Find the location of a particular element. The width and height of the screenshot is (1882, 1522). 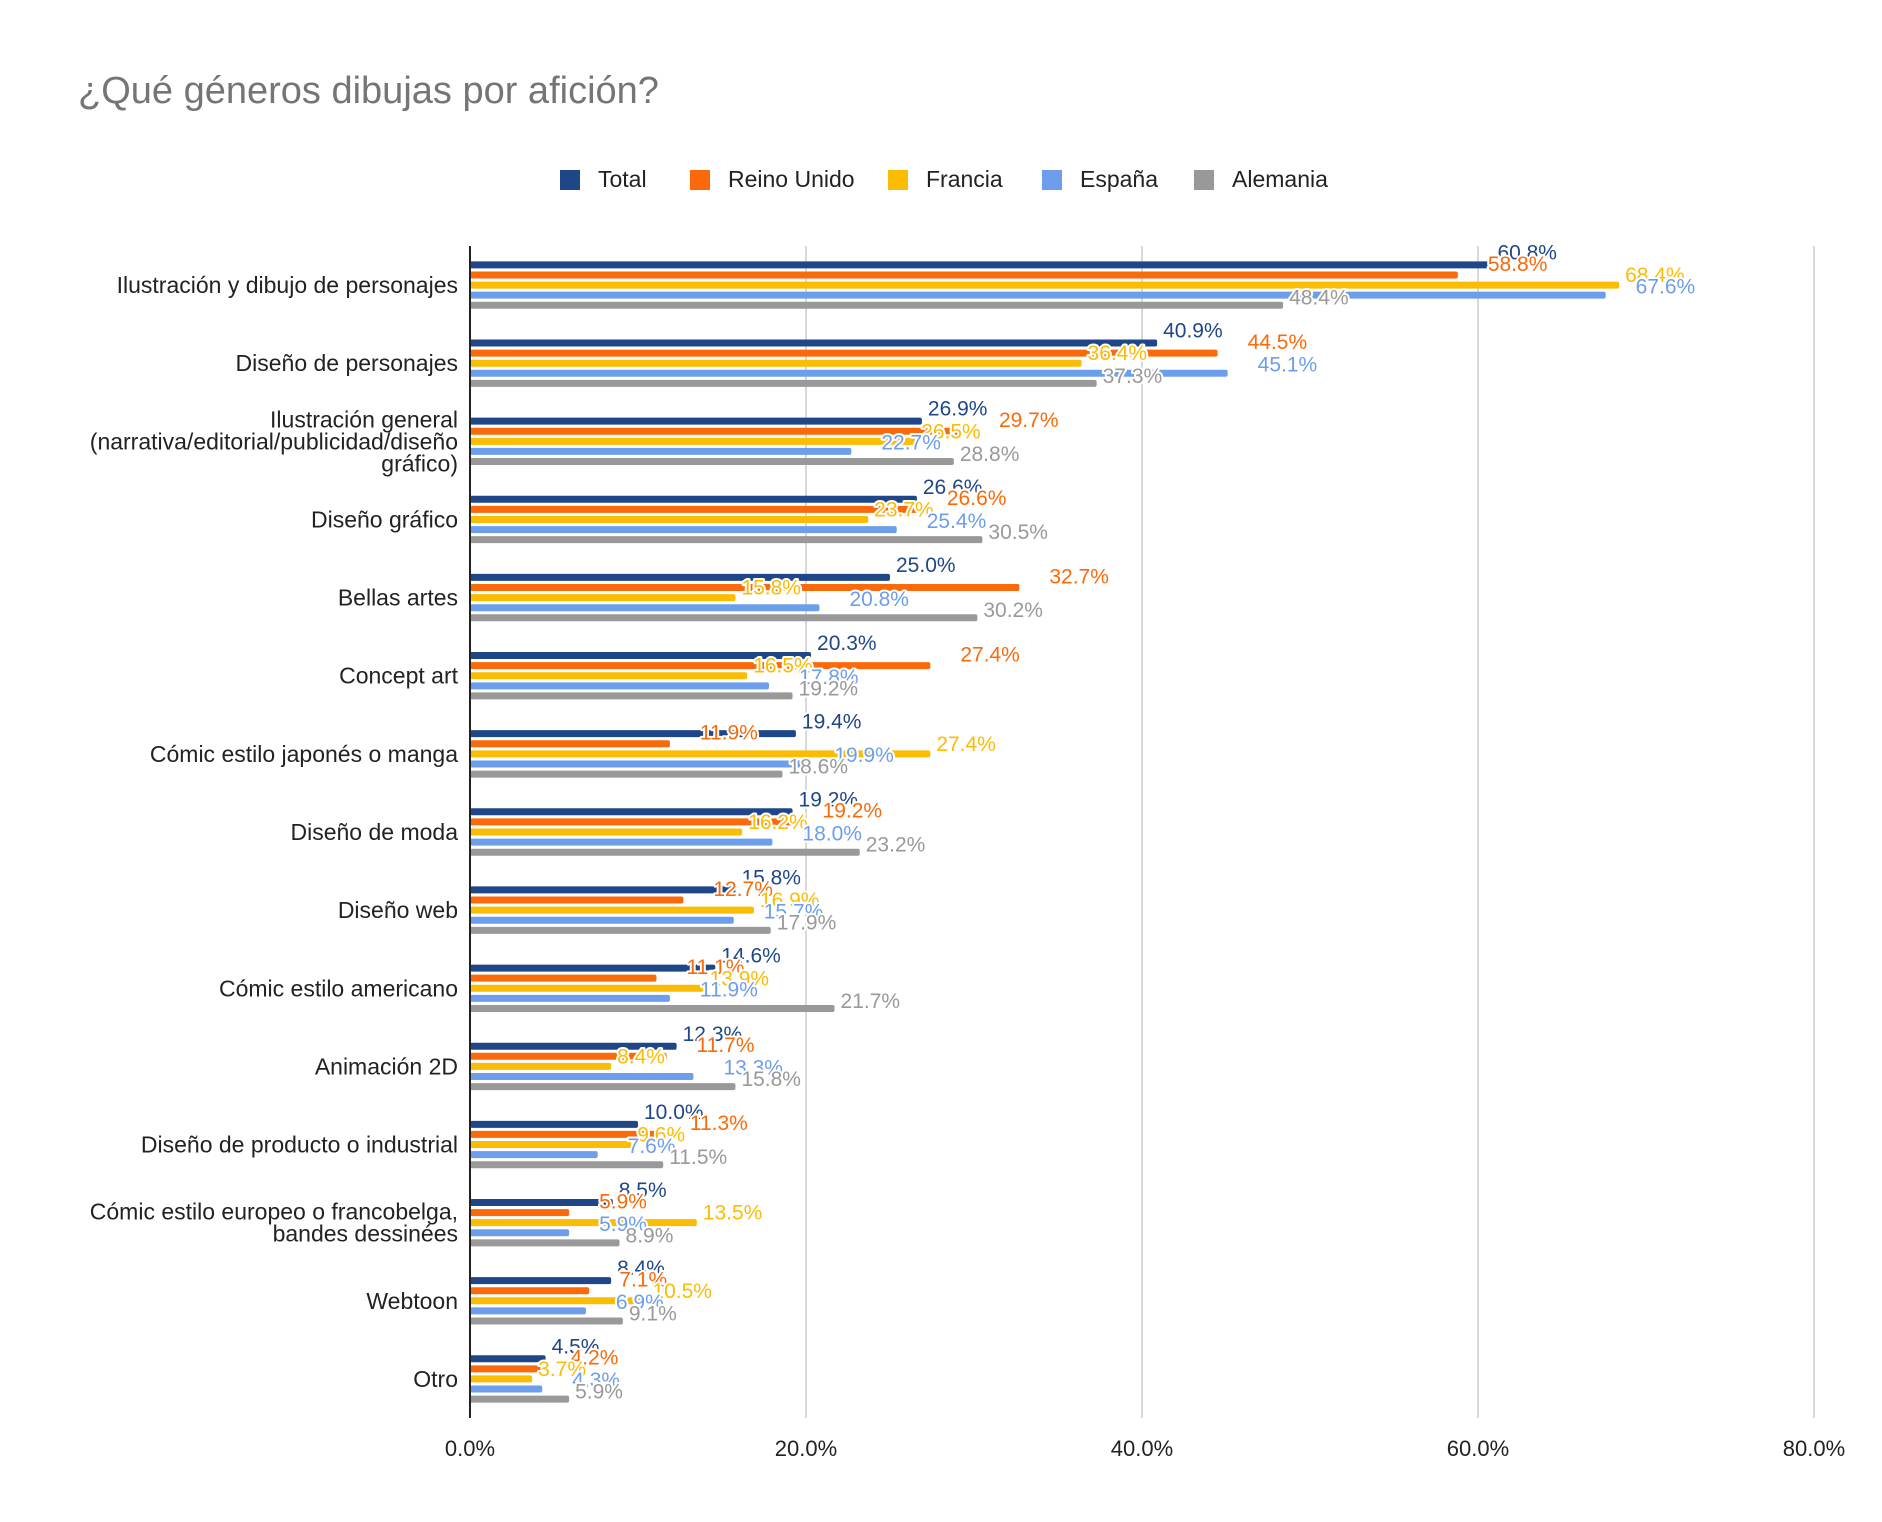

data-label: 30.2% is located at coordinates (1013, 610).